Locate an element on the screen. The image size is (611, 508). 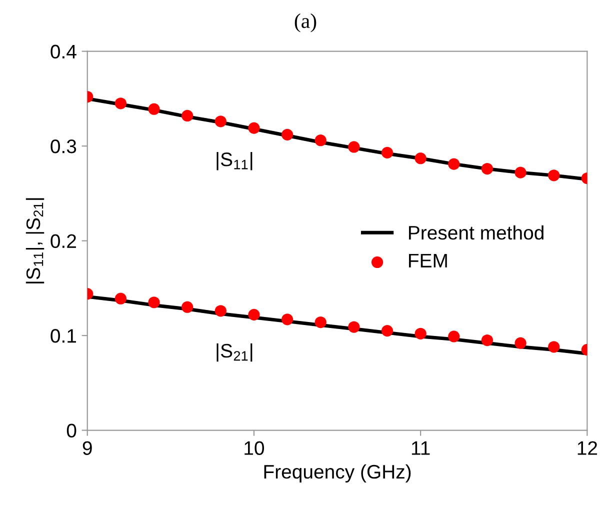
x-tick-label: 10 is located at coordinates (254, 448).